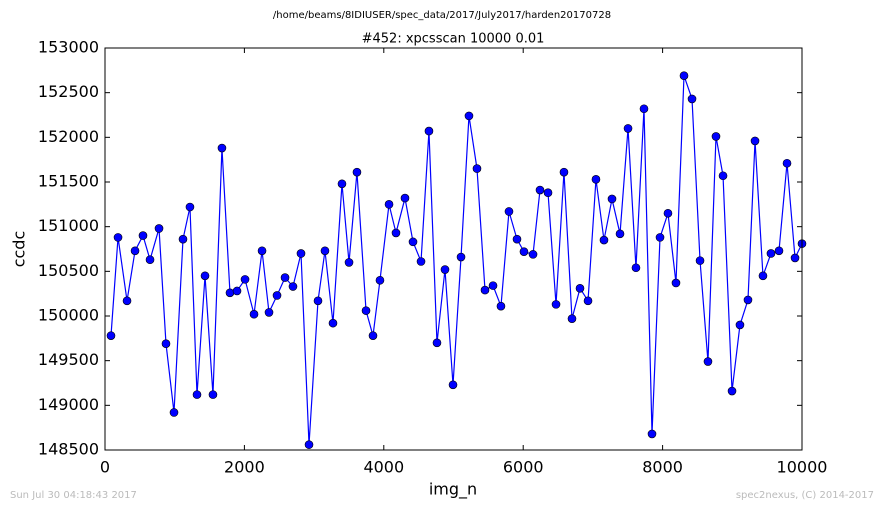 This screenshot has height=509, width=884. I want to click on y-tick-label: 150500, so click(68, 270).